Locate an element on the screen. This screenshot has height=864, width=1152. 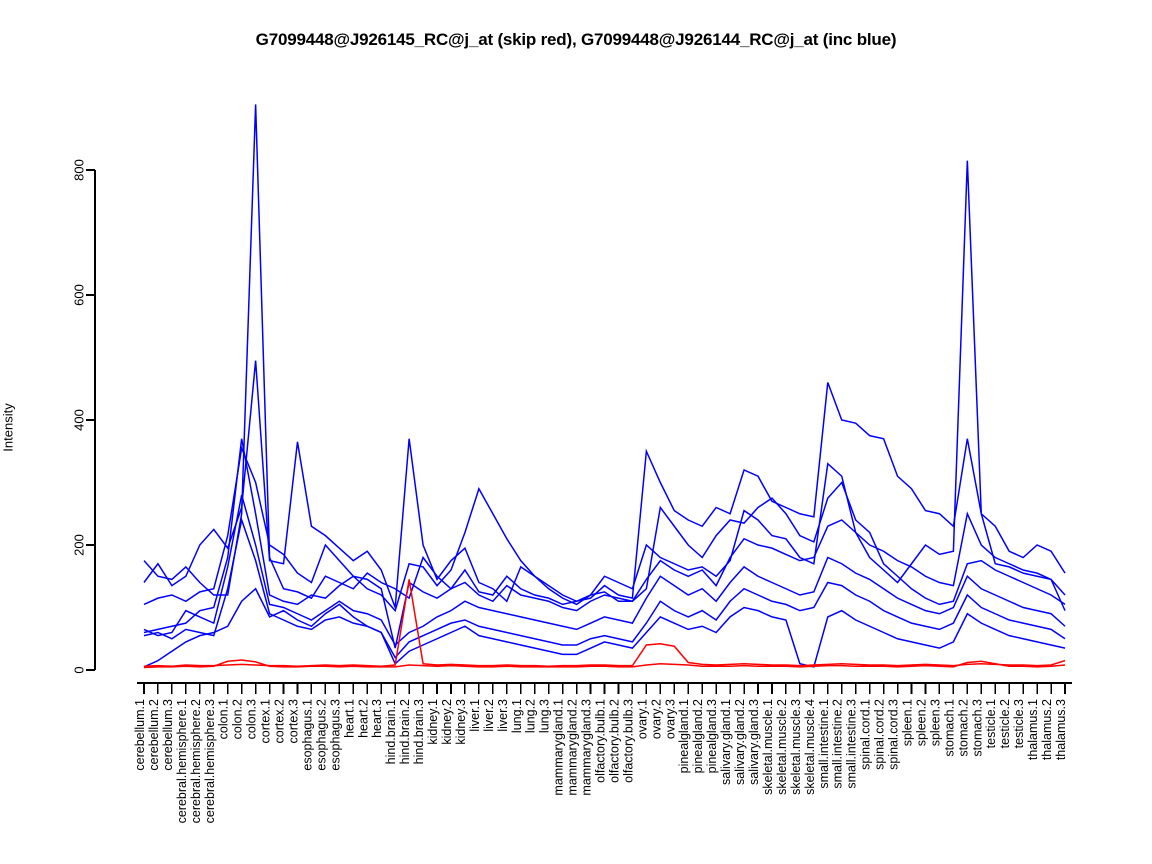
x-tick-label: lung.3 is located at coordinates (545, 716).